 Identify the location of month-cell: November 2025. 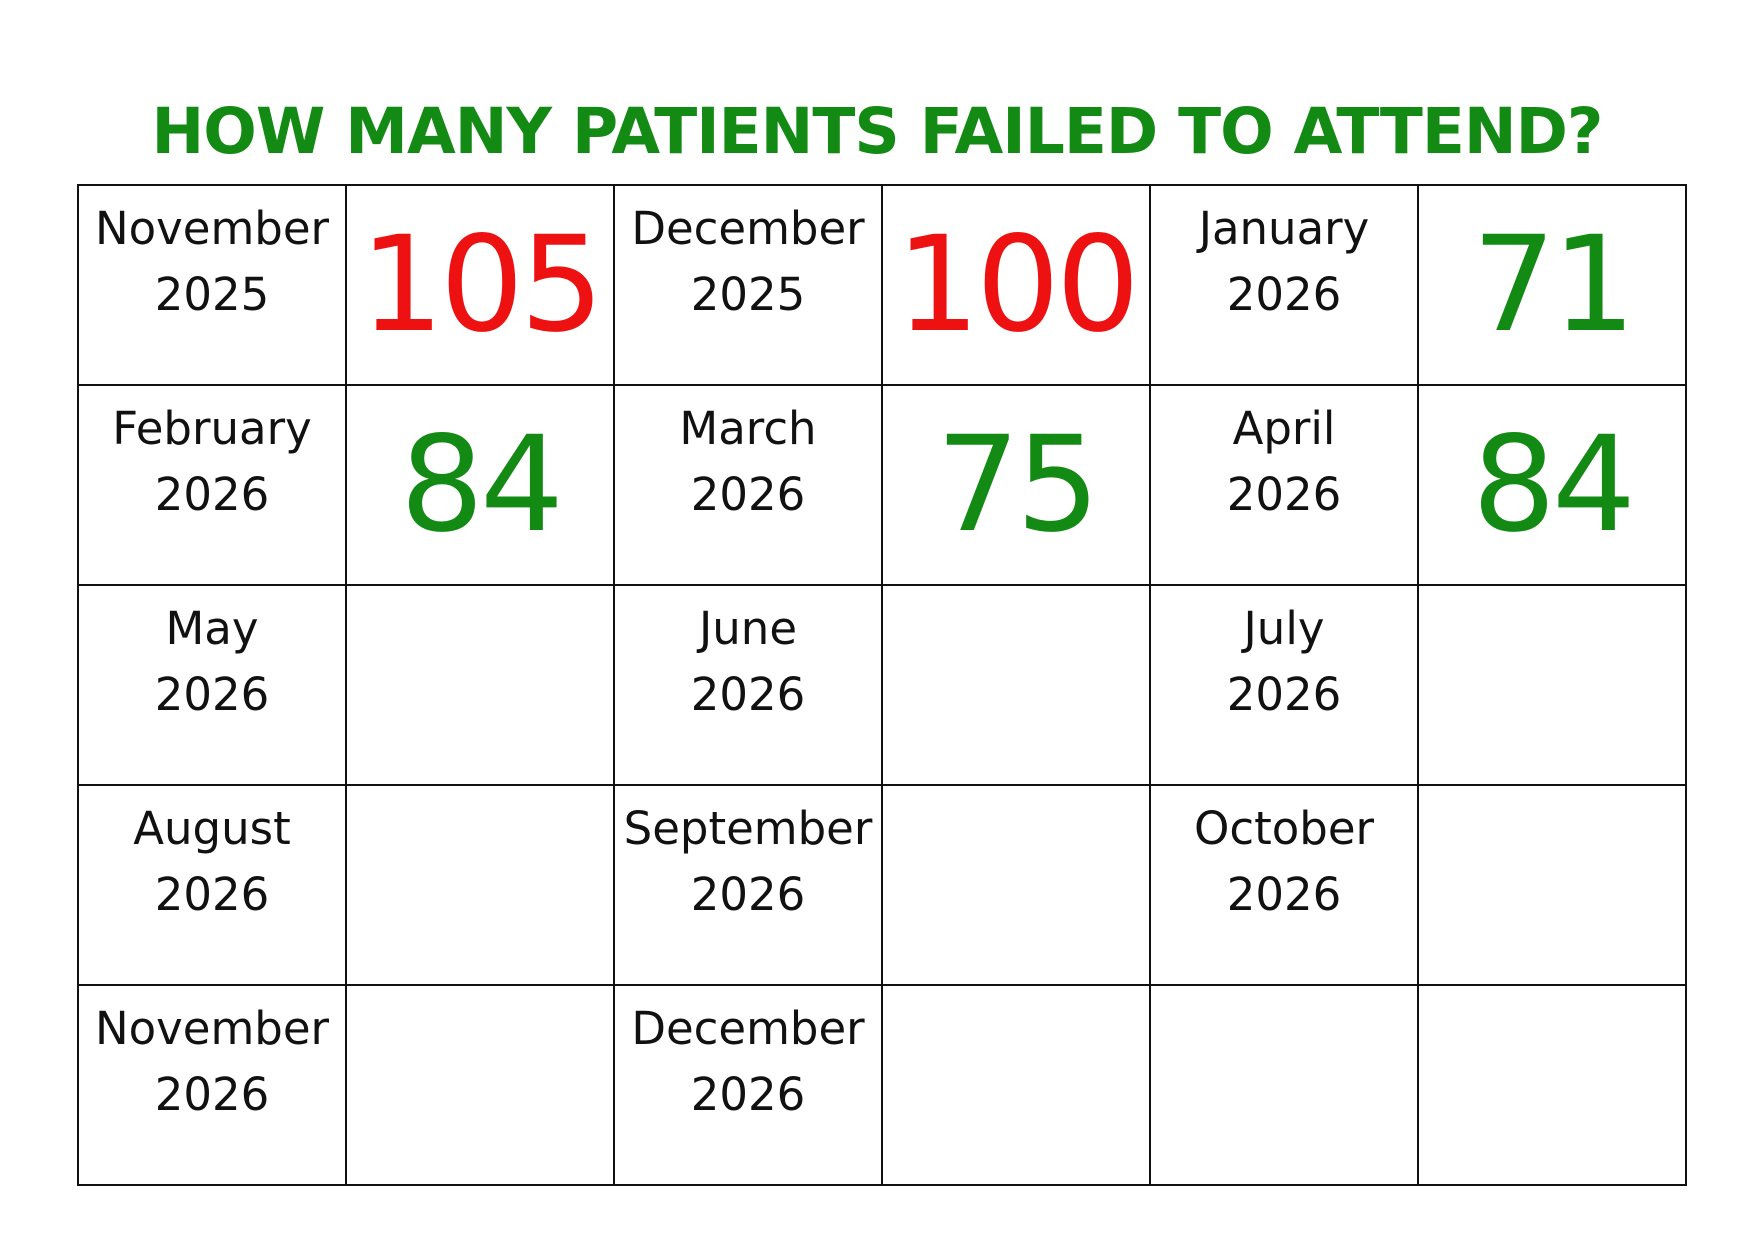
(212, 285).